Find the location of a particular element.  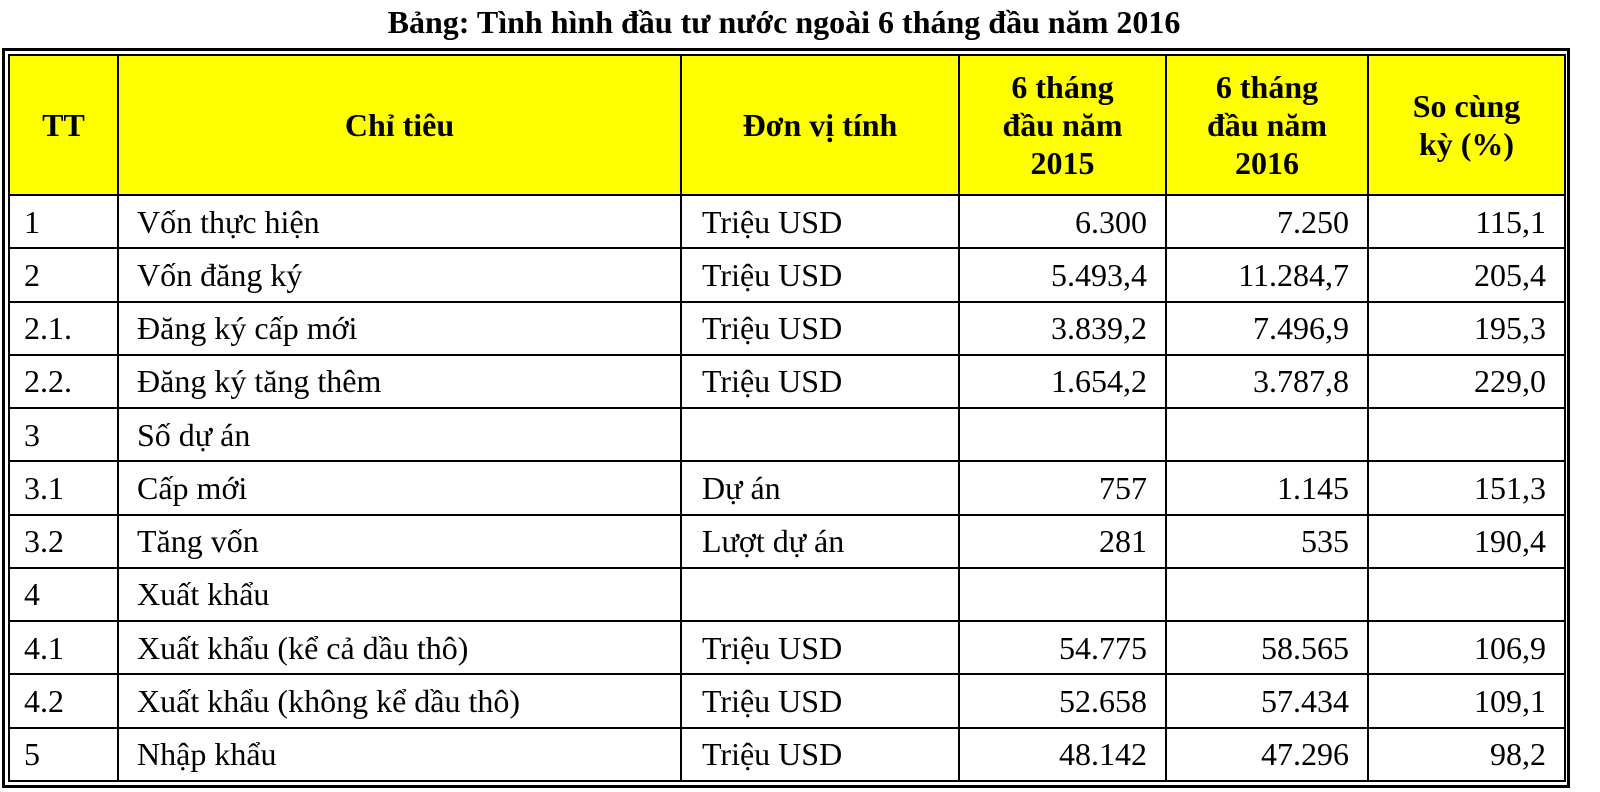

header-2015: 6 tháng đầu năm 2015 is located at coordinates (1062, 125).